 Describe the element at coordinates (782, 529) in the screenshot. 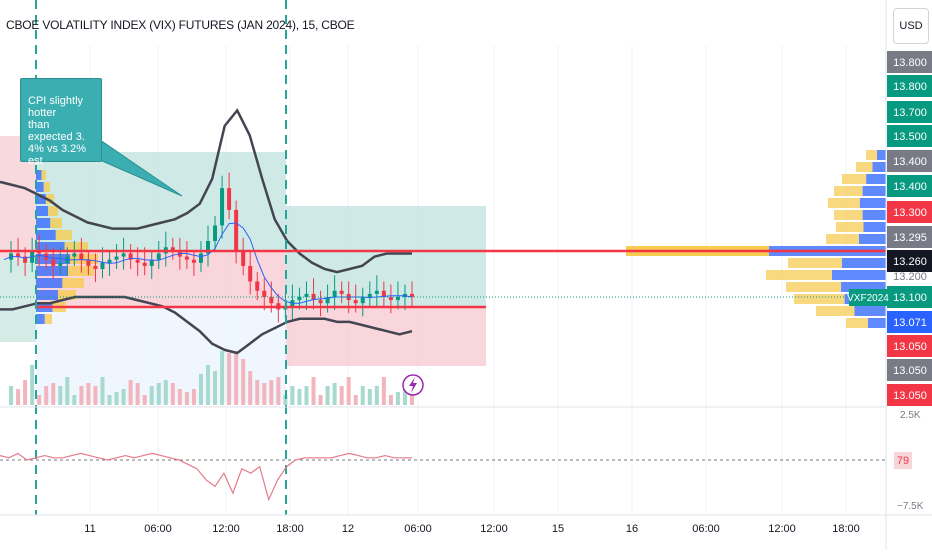

I see `time-label-10: 12:00` at that location.